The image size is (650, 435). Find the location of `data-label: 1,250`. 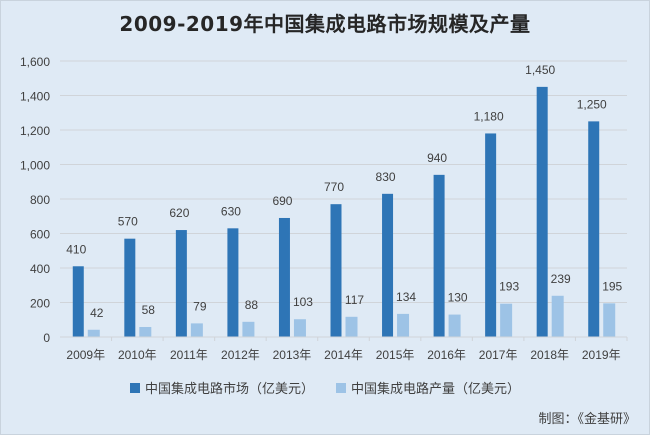

data-label: 1,250 is located at coordinates (592, 104).